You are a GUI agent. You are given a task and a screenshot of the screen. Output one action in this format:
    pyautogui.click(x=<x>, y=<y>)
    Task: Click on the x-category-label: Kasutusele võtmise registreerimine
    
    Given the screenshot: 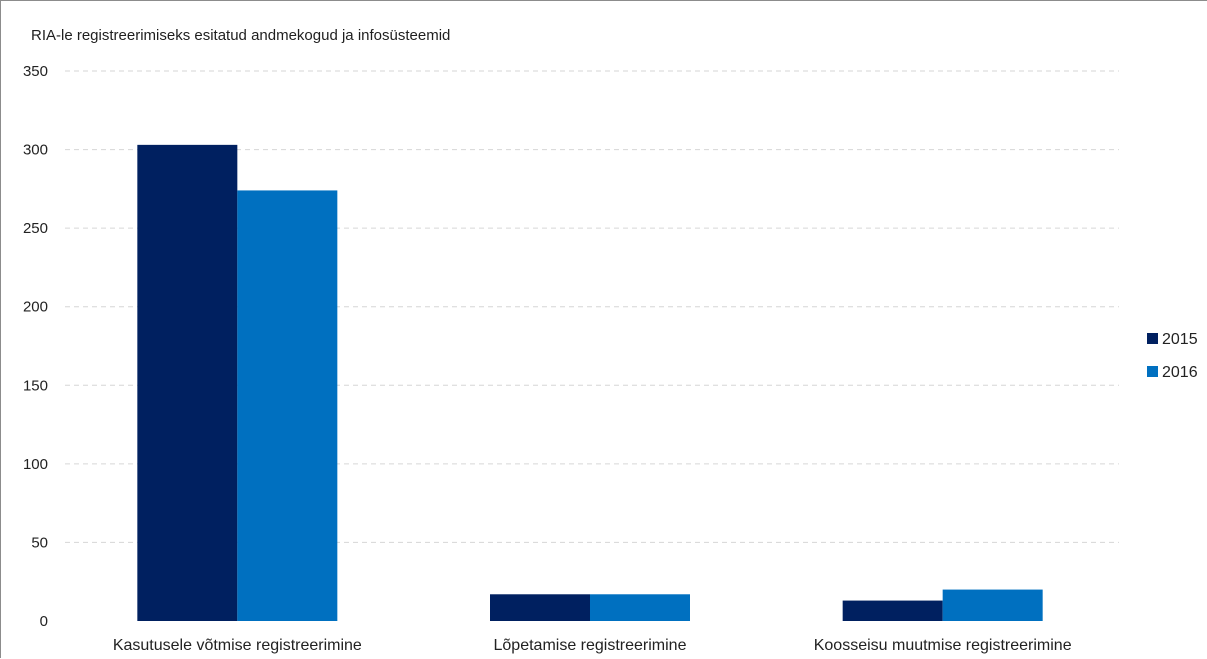 What is the action you would take?
    pyautogui.click(x=237, y=645)
    